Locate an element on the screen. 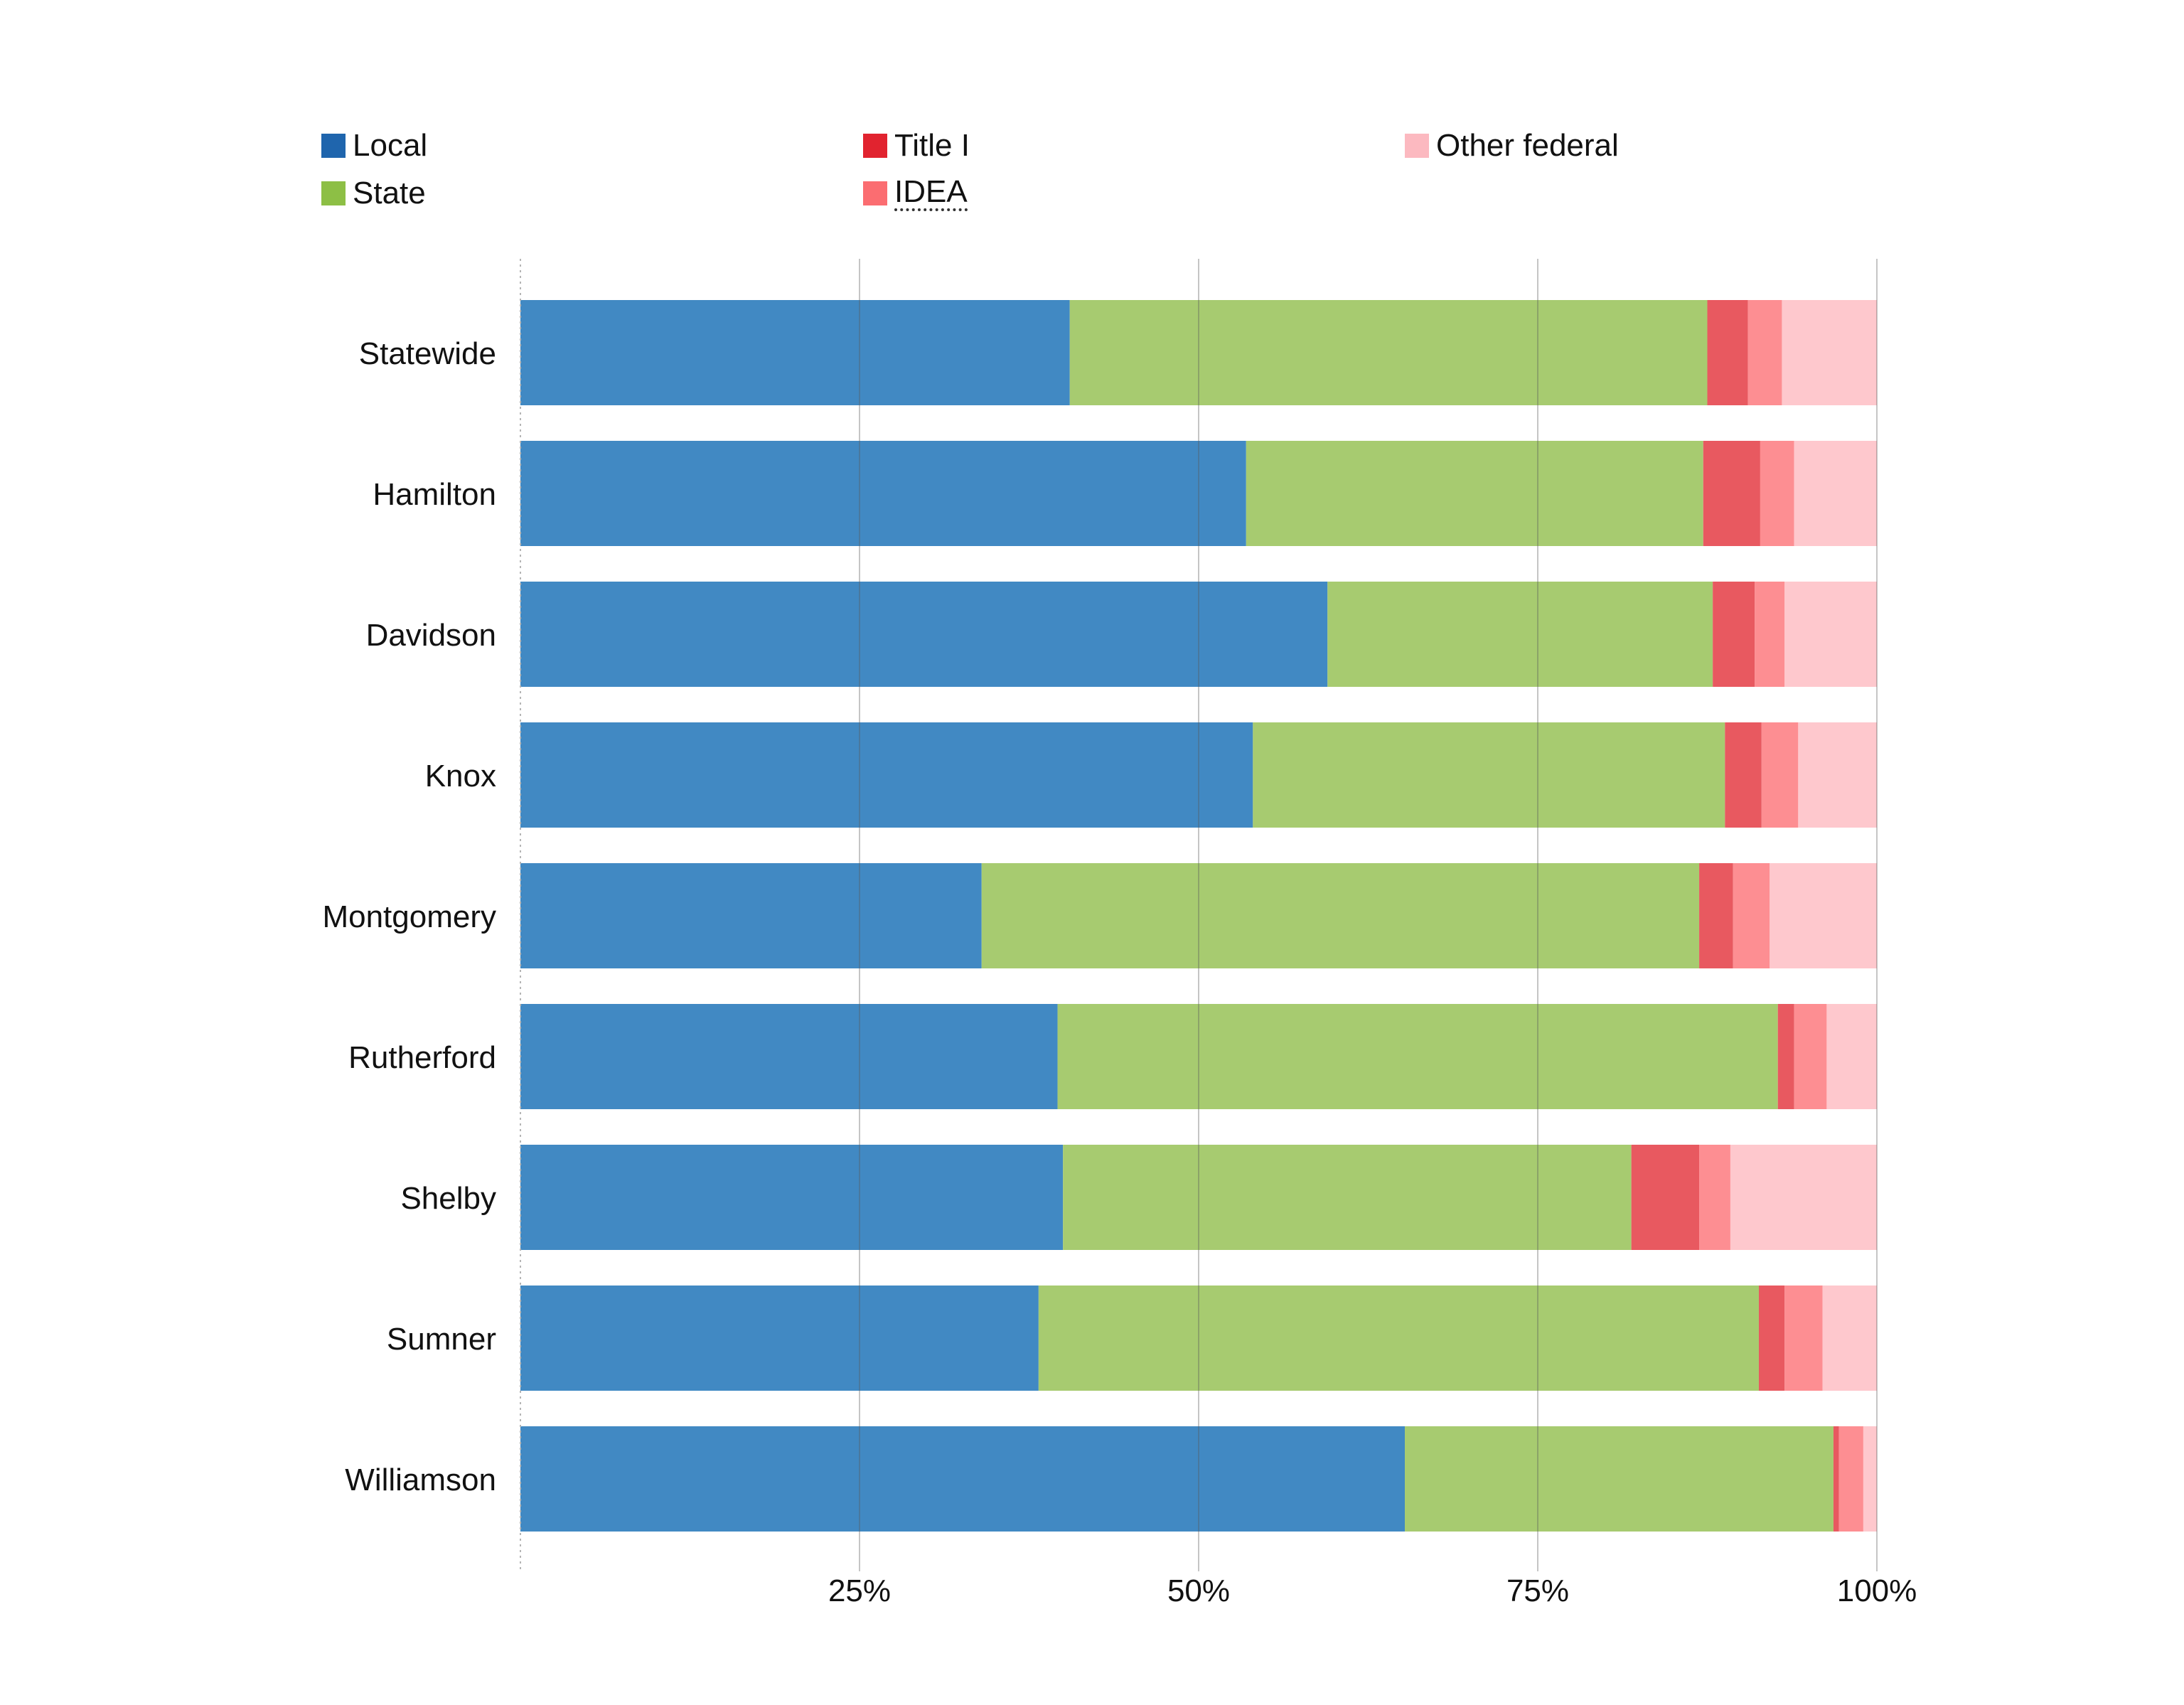  category-label: Statewide is located at coordinates (427, 353).